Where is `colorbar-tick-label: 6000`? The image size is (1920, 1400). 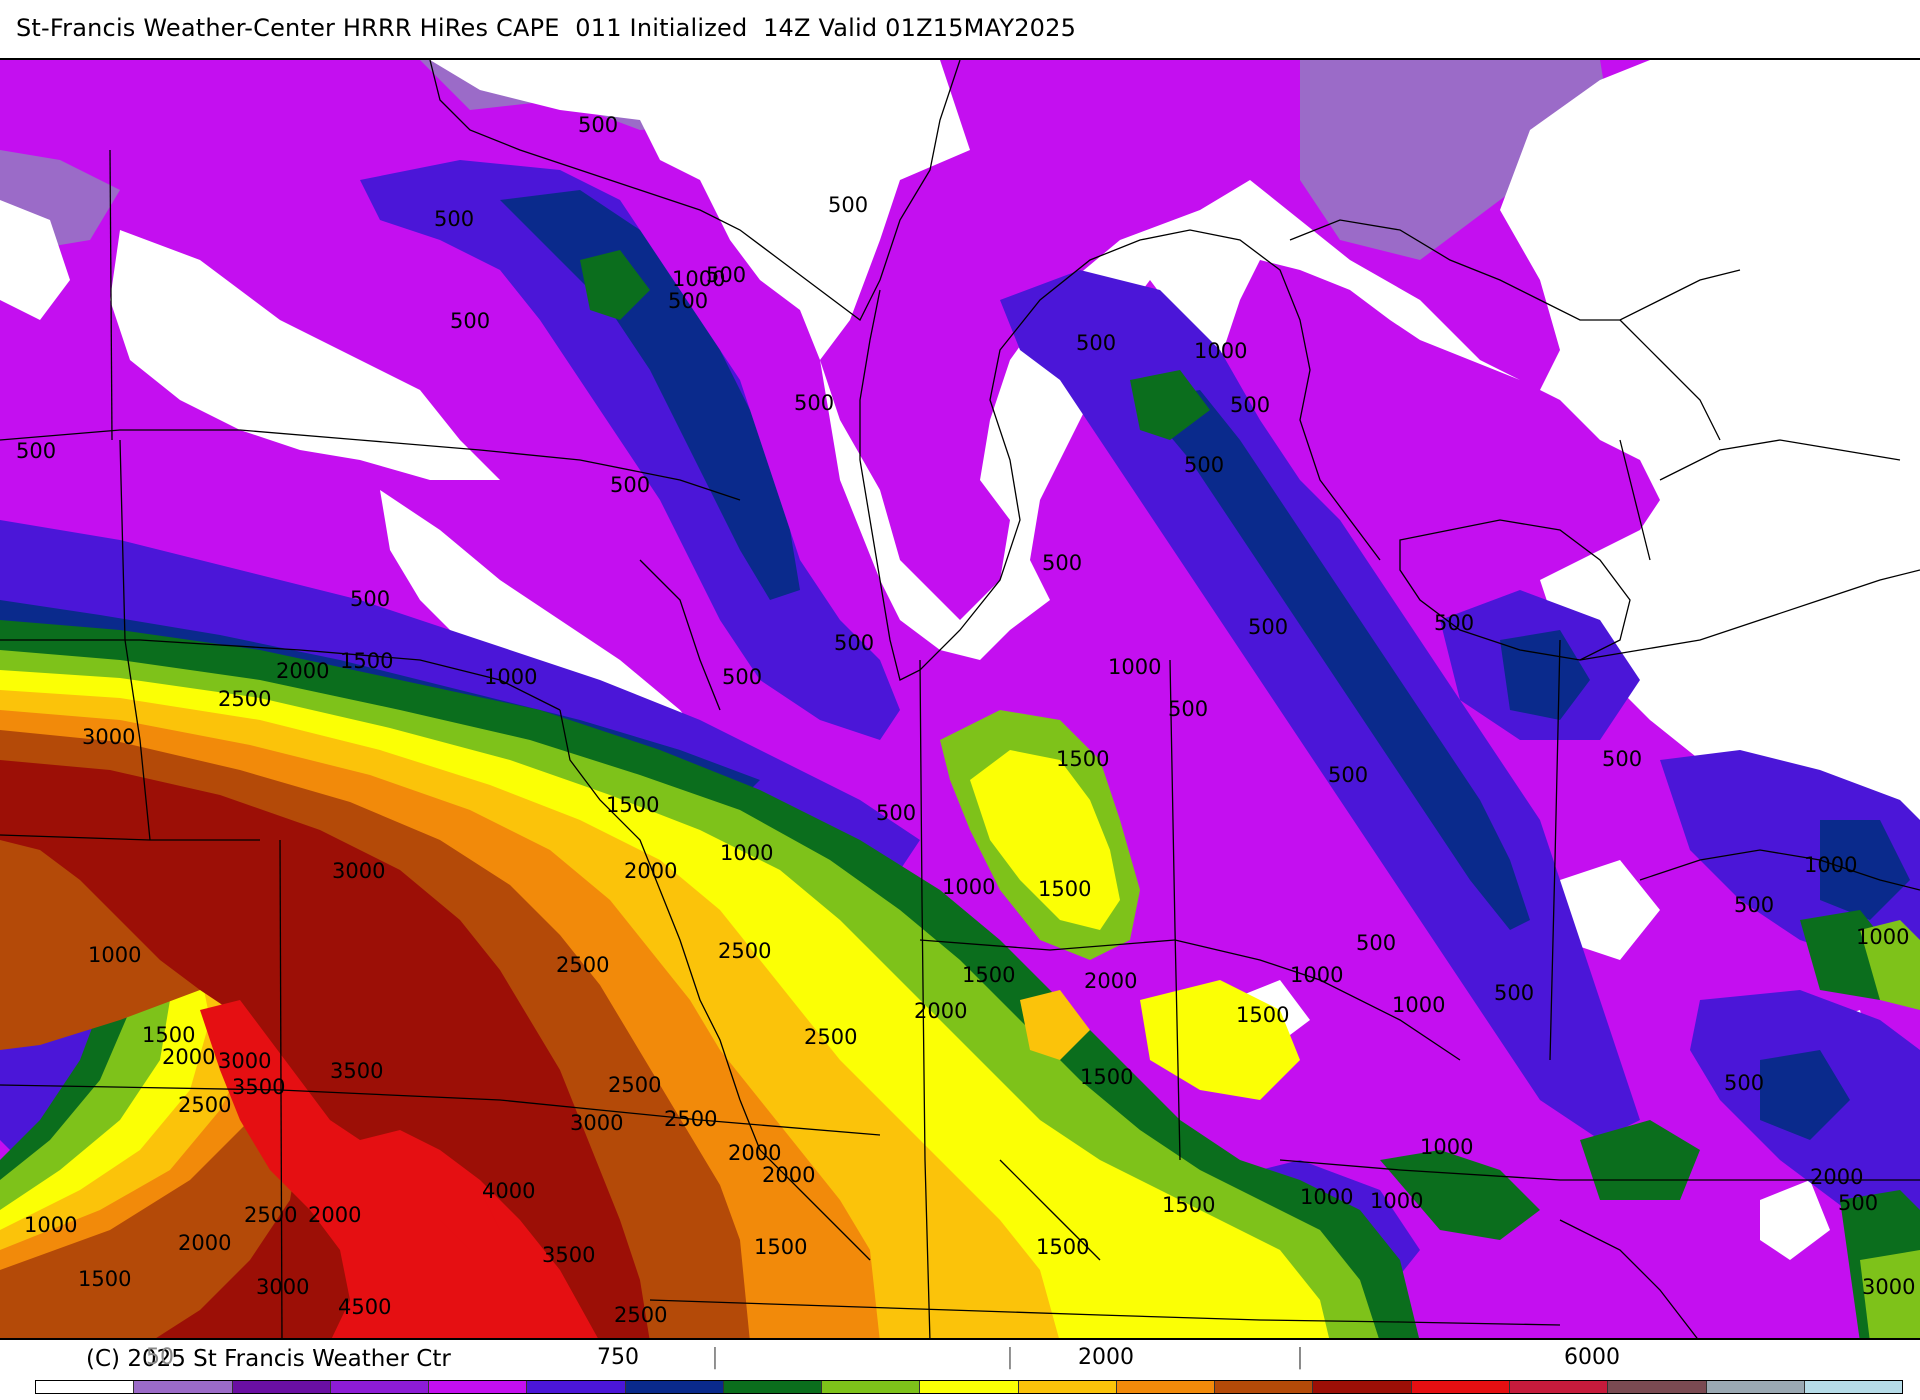 colorbar-tick-label: 6000 is located at coordinates (1592, 1357).